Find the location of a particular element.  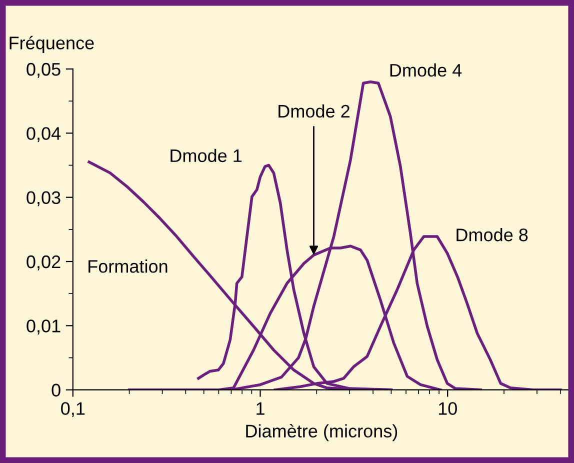

y-axis-title: Fréquence is located at coordinates (52, 44).